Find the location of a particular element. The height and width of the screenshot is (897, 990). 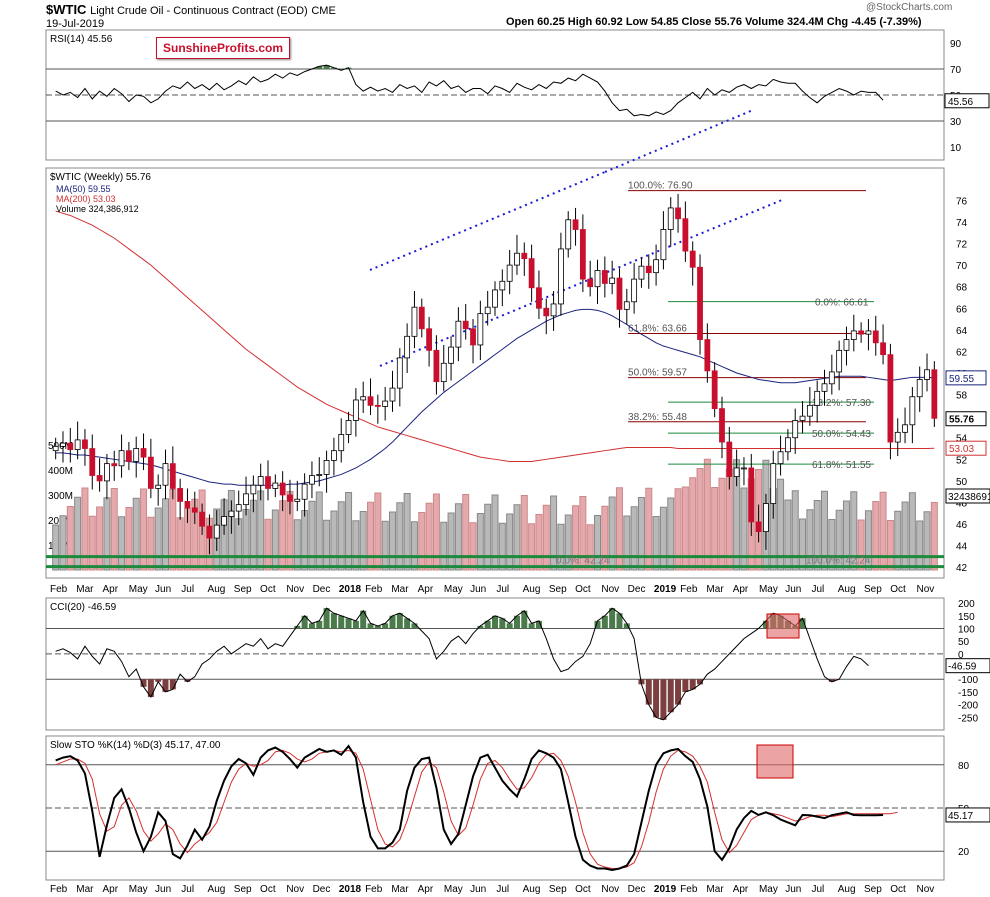

fib-lower-label: 61.8%: 51.55 is located at coordinates (841, 465).